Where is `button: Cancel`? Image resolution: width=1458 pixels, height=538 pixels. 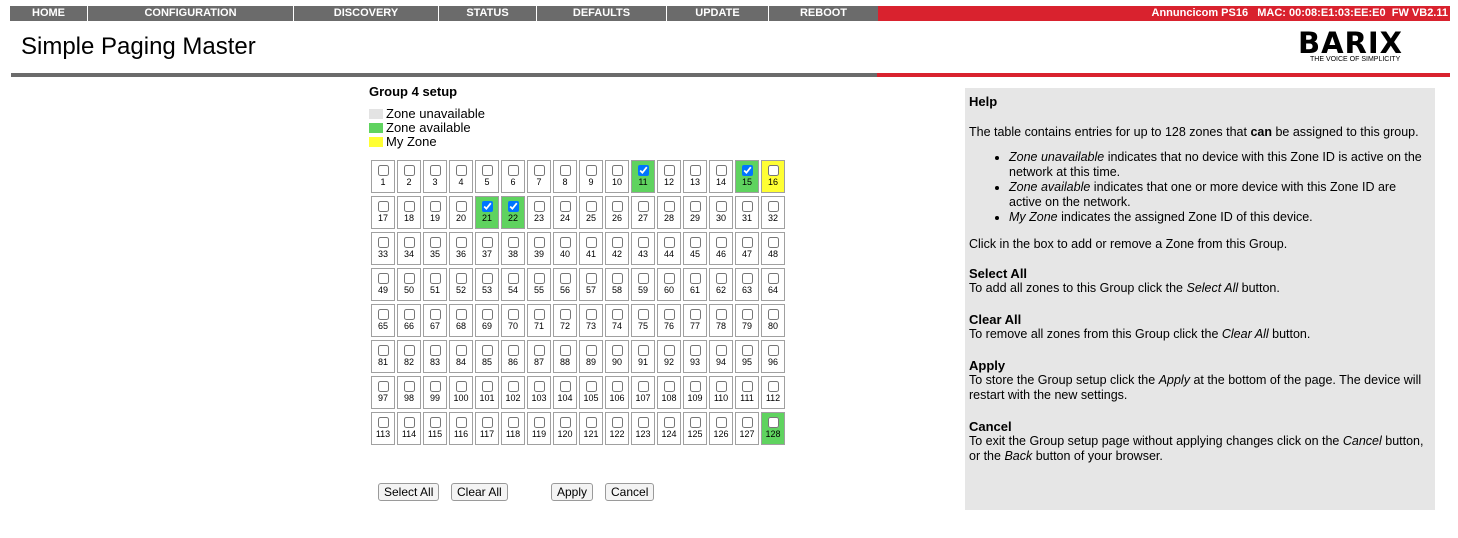
button: Cancel is located at coordinates (630, 492).